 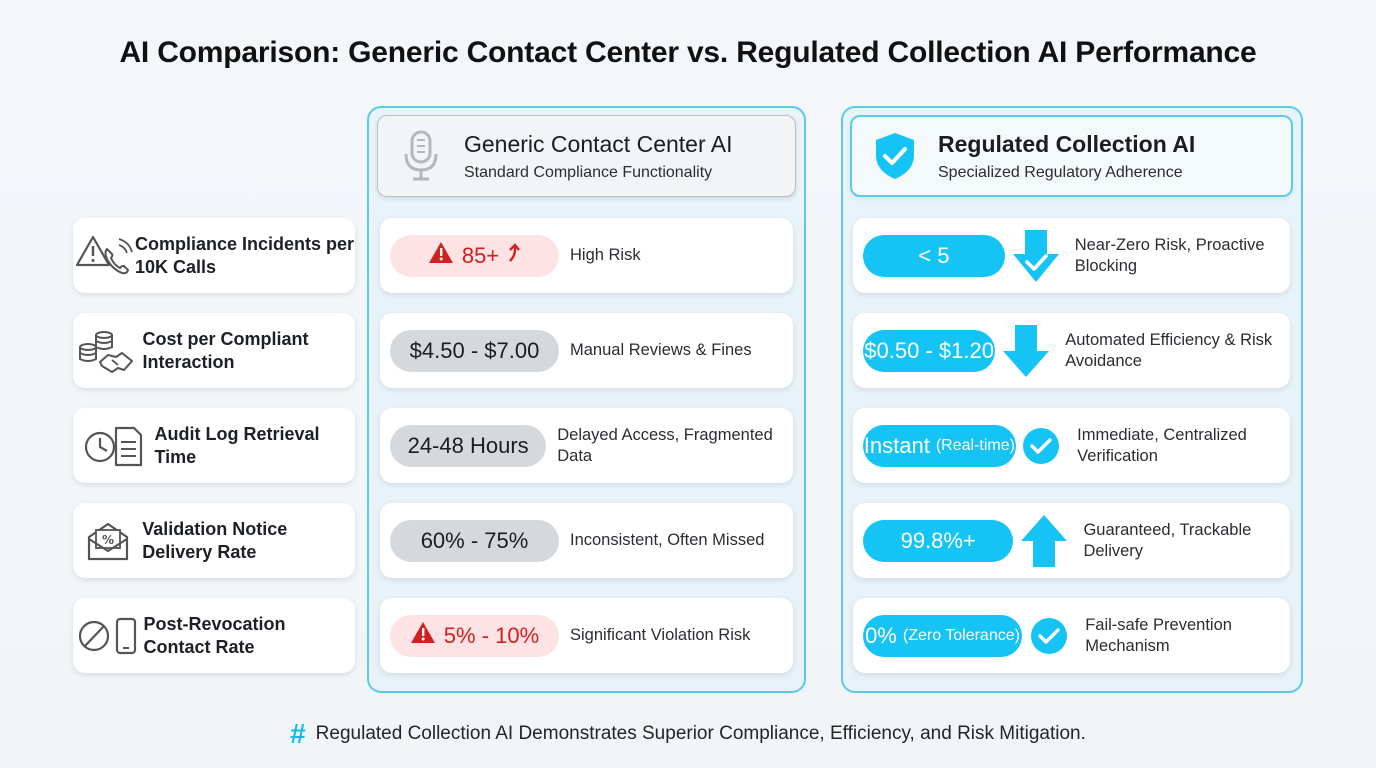 What do you see at coordinates (298, 733) in the screenshot?
I see `hash-icon: #` at bounding box center [298, 733].